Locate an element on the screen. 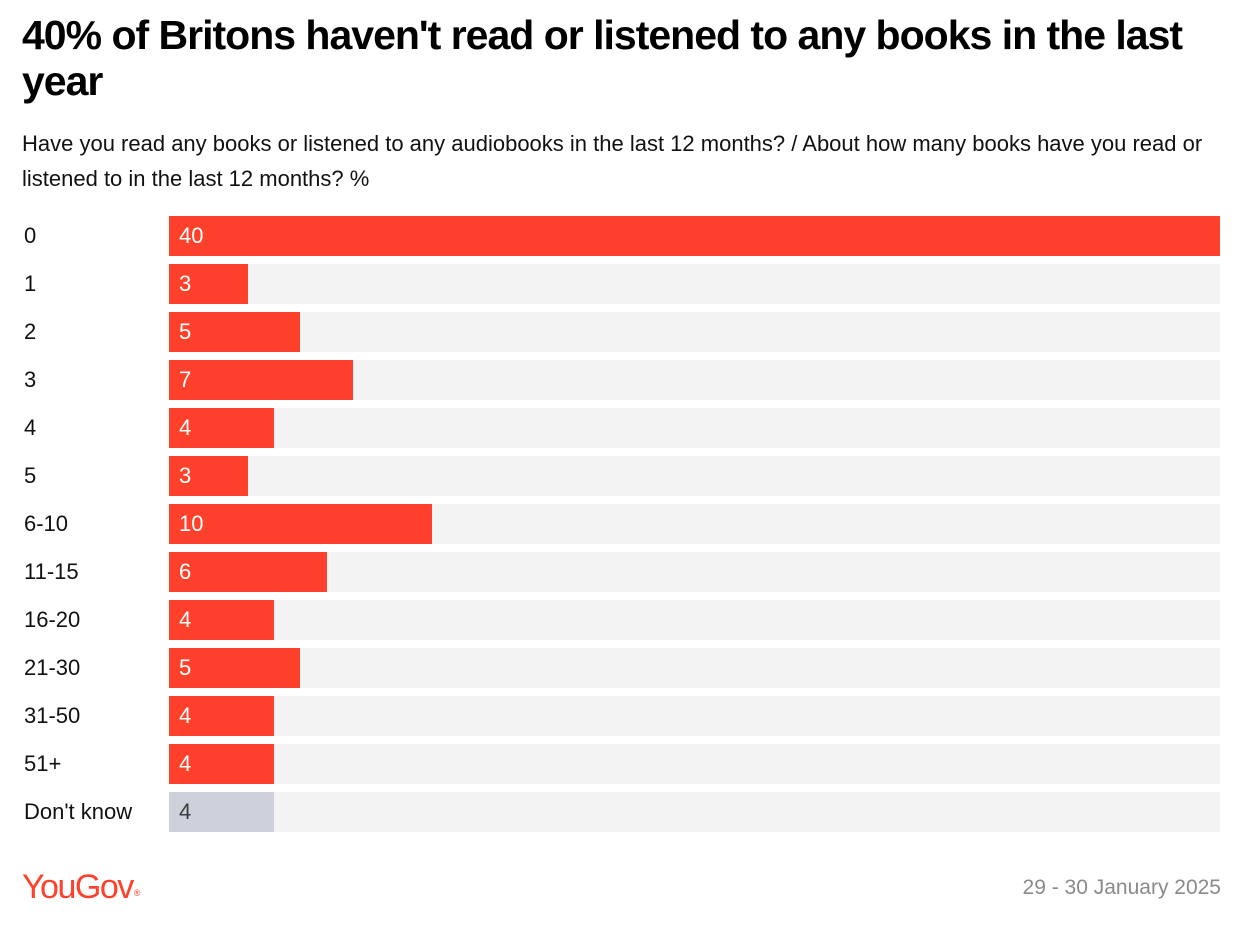  chart-row: 6-10 10 is located at coordinates (626, 524).